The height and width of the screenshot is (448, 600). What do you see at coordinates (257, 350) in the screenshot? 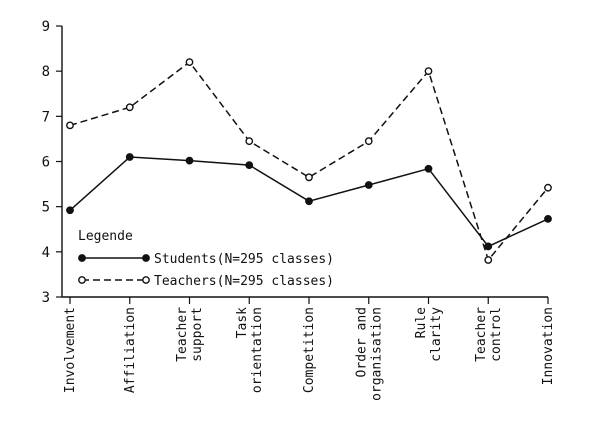
I see `x-tick-label-line: orientation` at bounding box center [257, 350].